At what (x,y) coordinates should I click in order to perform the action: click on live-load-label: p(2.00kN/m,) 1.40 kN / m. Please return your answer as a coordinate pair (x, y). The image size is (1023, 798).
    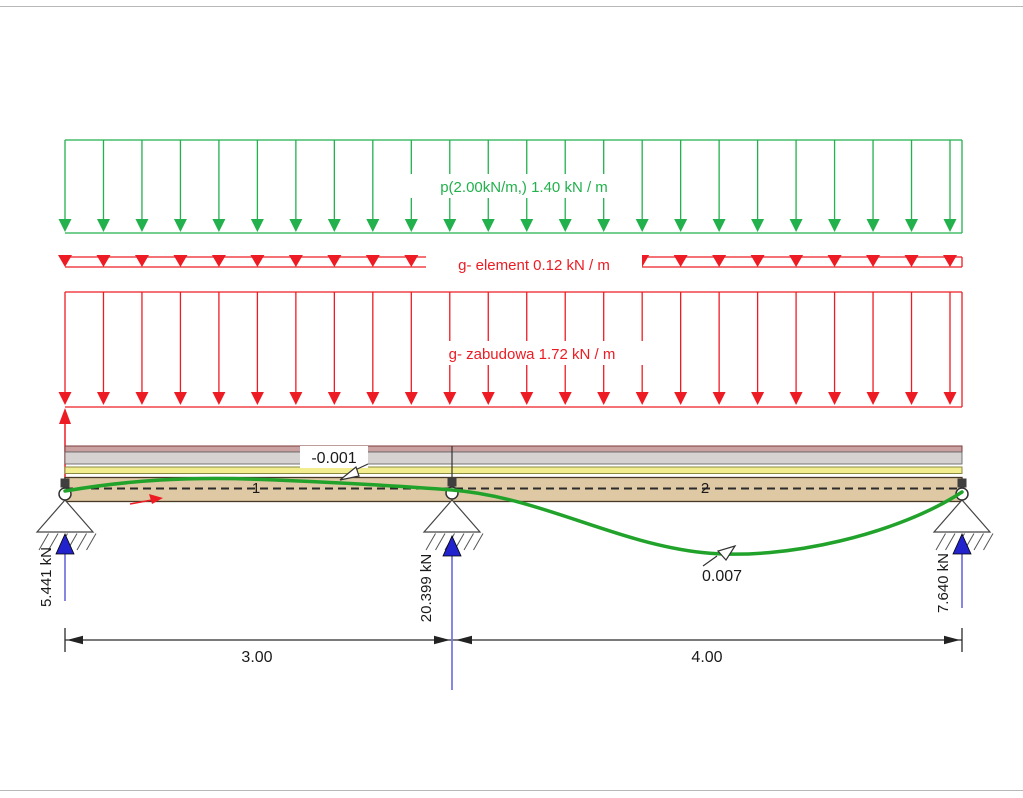
    Looking at the image, I should click on (524, 187).